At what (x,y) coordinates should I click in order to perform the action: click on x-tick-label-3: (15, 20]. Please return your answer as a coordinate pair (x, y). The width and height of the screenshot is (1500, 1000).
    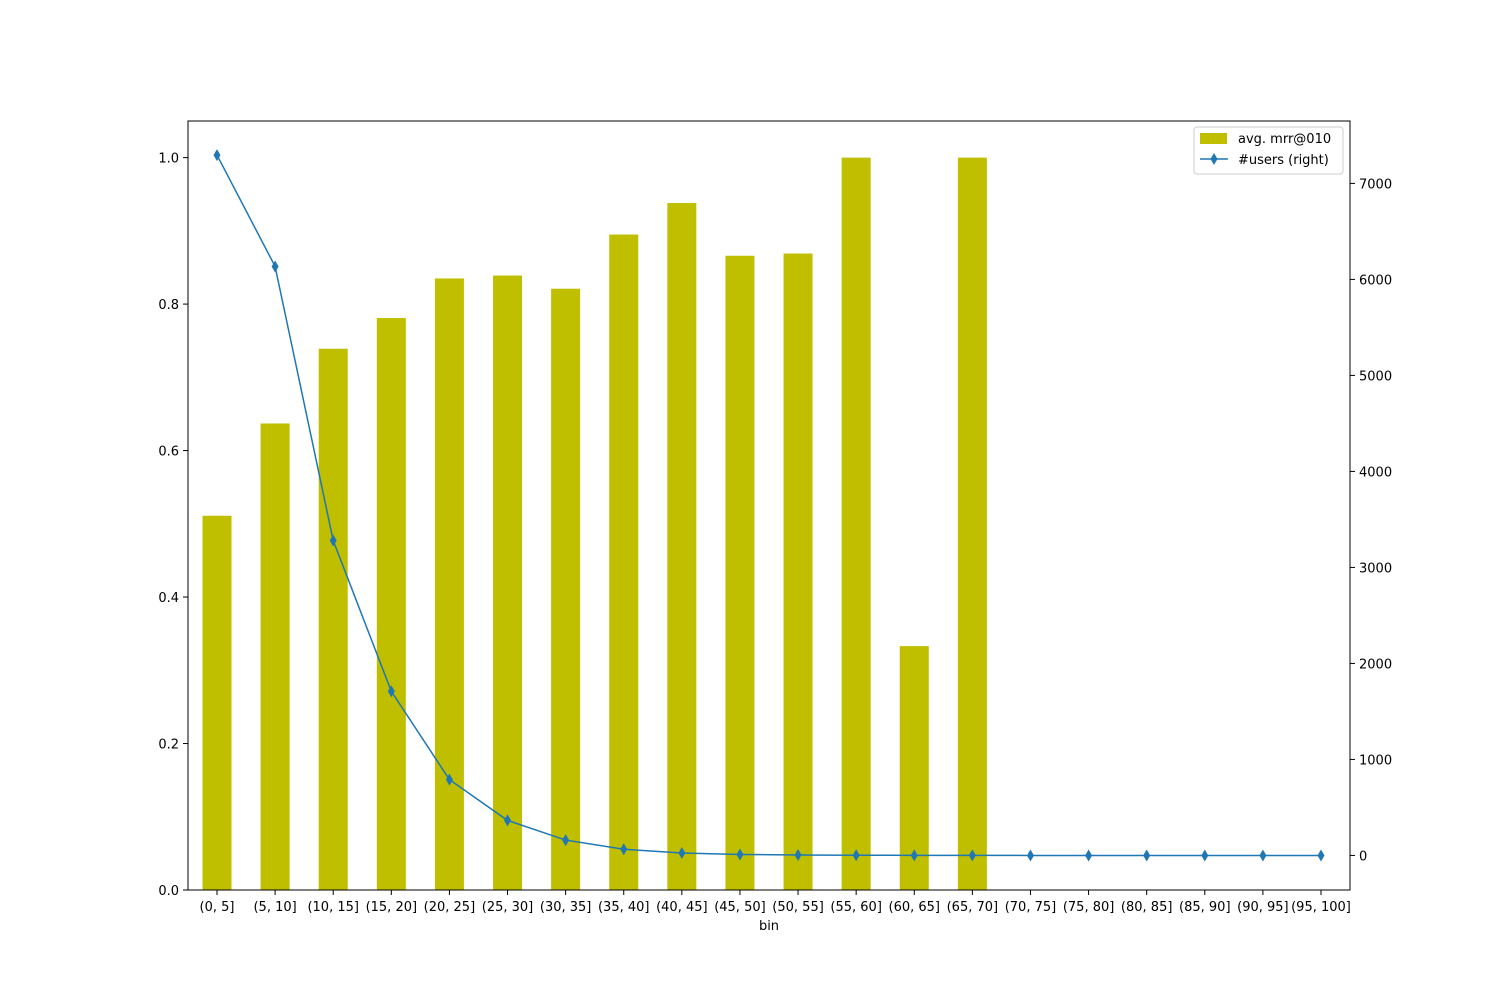
    Looking at the image, I should click on (392, 907).